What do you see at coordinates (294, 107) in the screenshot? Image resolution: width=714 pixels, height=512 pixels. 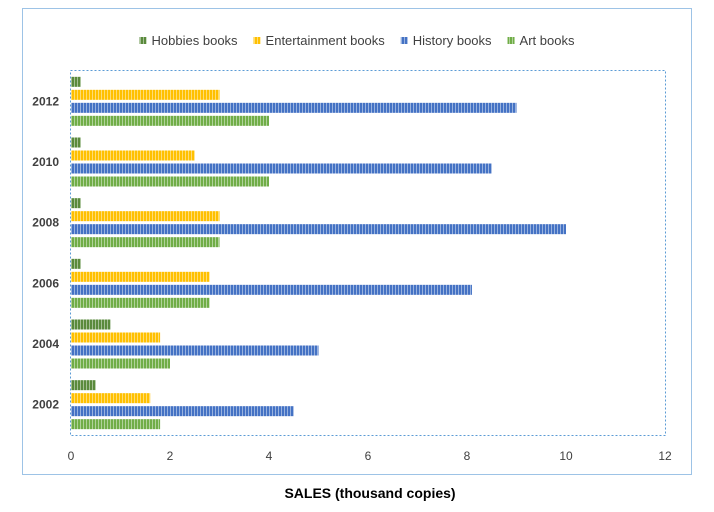 I see `bar-history-books-2012` at bounding box center [294, 107].